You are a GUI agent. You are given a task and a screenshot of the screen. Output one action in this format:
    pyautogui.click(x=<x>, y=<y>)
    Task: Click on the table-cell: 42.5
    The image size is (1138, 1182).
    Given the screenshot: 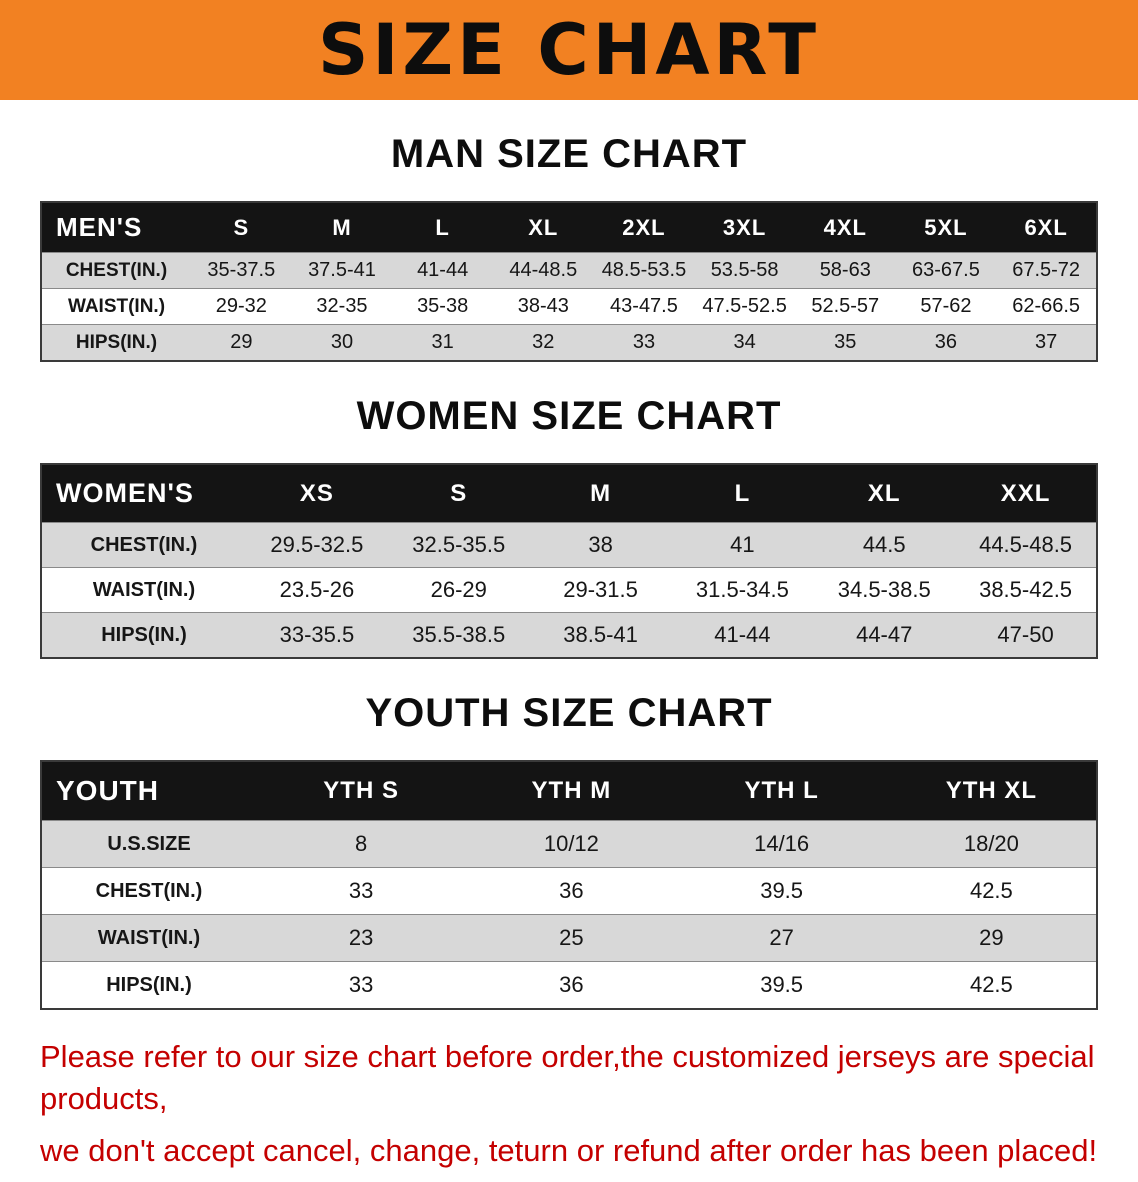 What is the action you would take?
    pyautogui.click(x=991, y=891)
    